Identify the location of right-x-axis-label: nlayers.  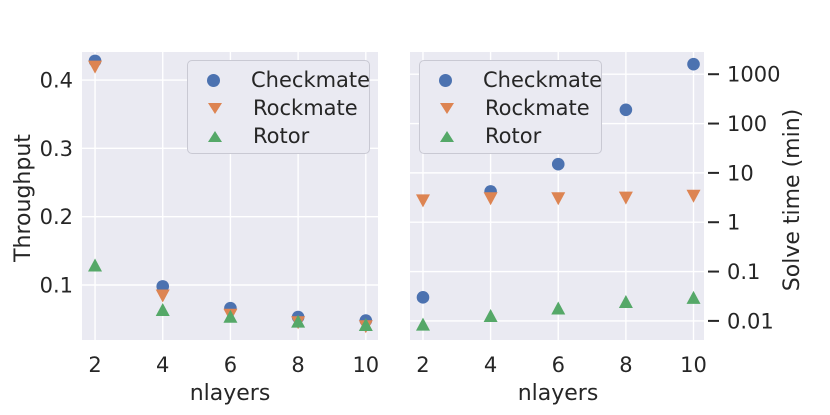
(558, 393).